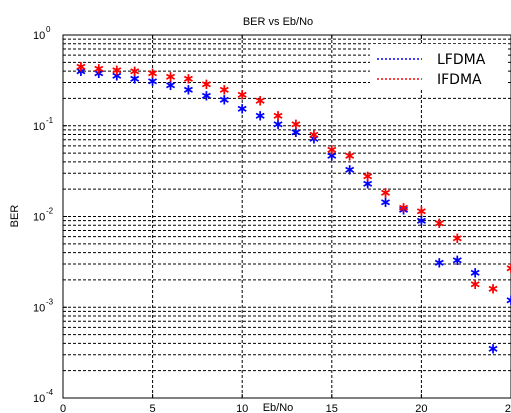 Image resolution: width=511 pixels, height=413 pixels. I want to click on y-tick-label: 10⁻³, so click(43, 305).